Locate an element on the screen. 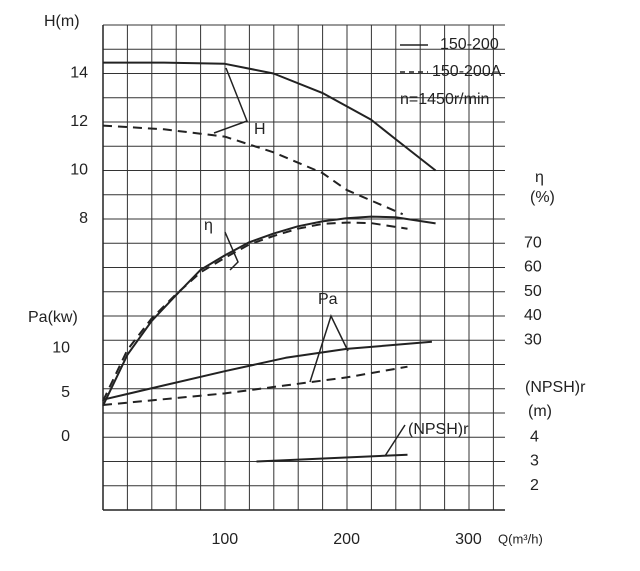 Image resolution: width=640 pixels, height=571 pixels. y-tick-label: 0 is located at coordinates (65, 436).